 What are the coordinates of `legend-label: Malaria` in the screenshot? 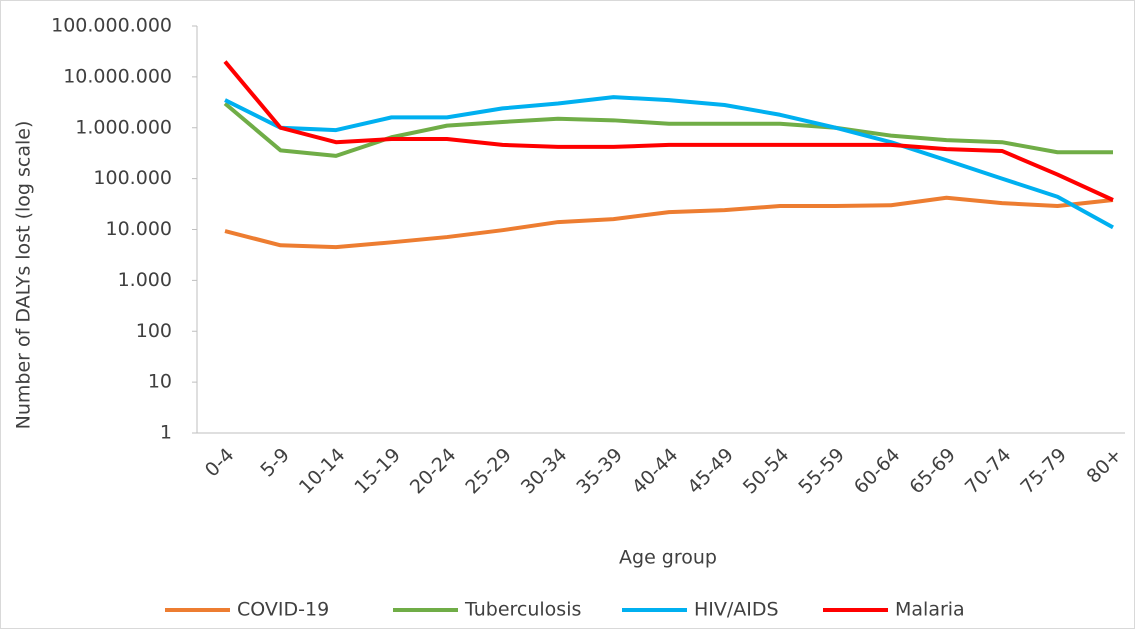 It's located at (930, 610).